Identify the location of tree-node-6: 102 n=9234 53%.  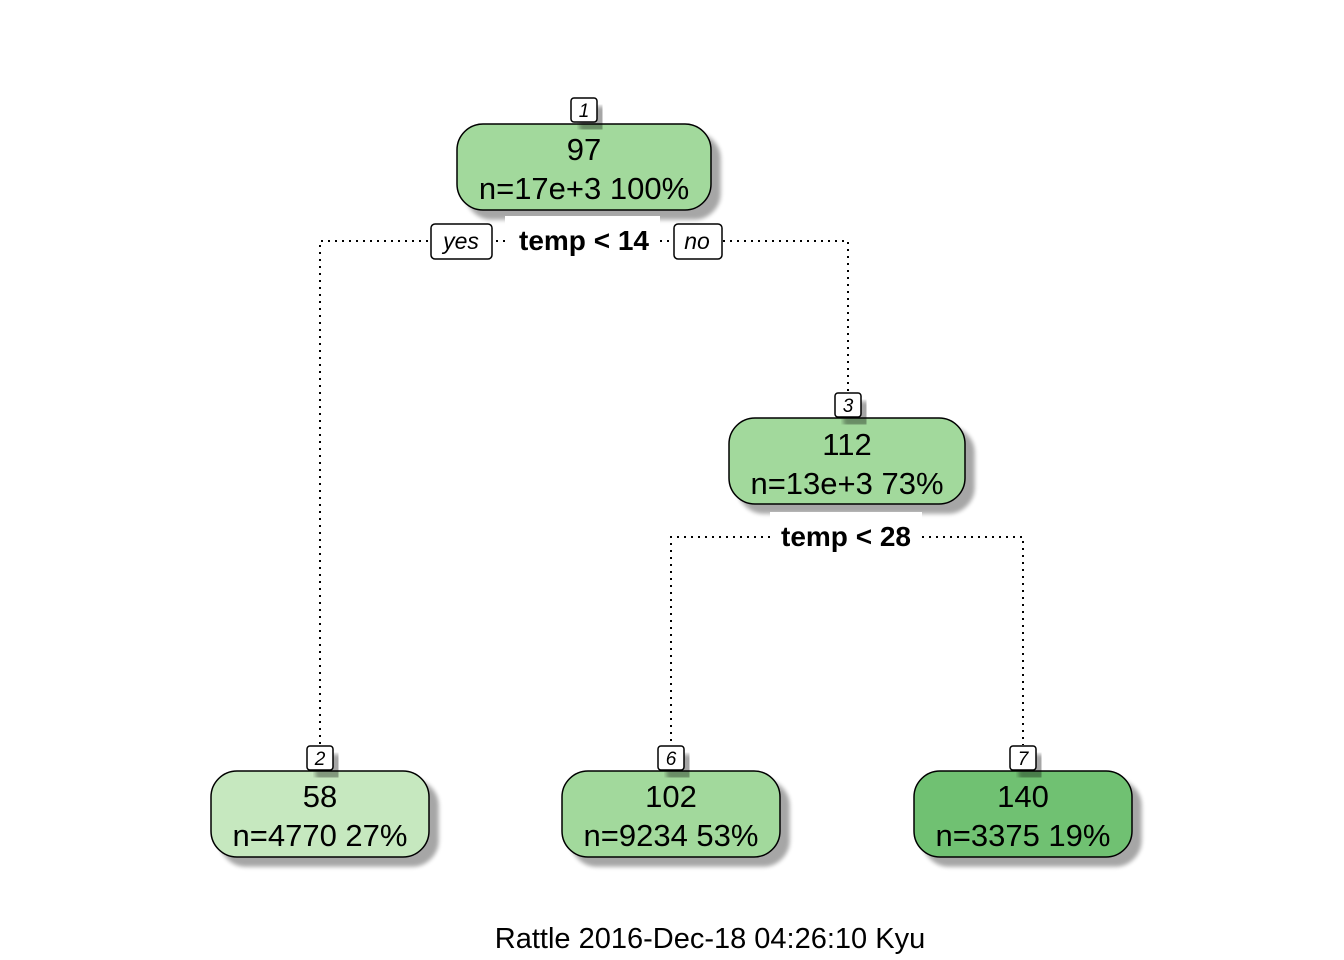
(671, 814).